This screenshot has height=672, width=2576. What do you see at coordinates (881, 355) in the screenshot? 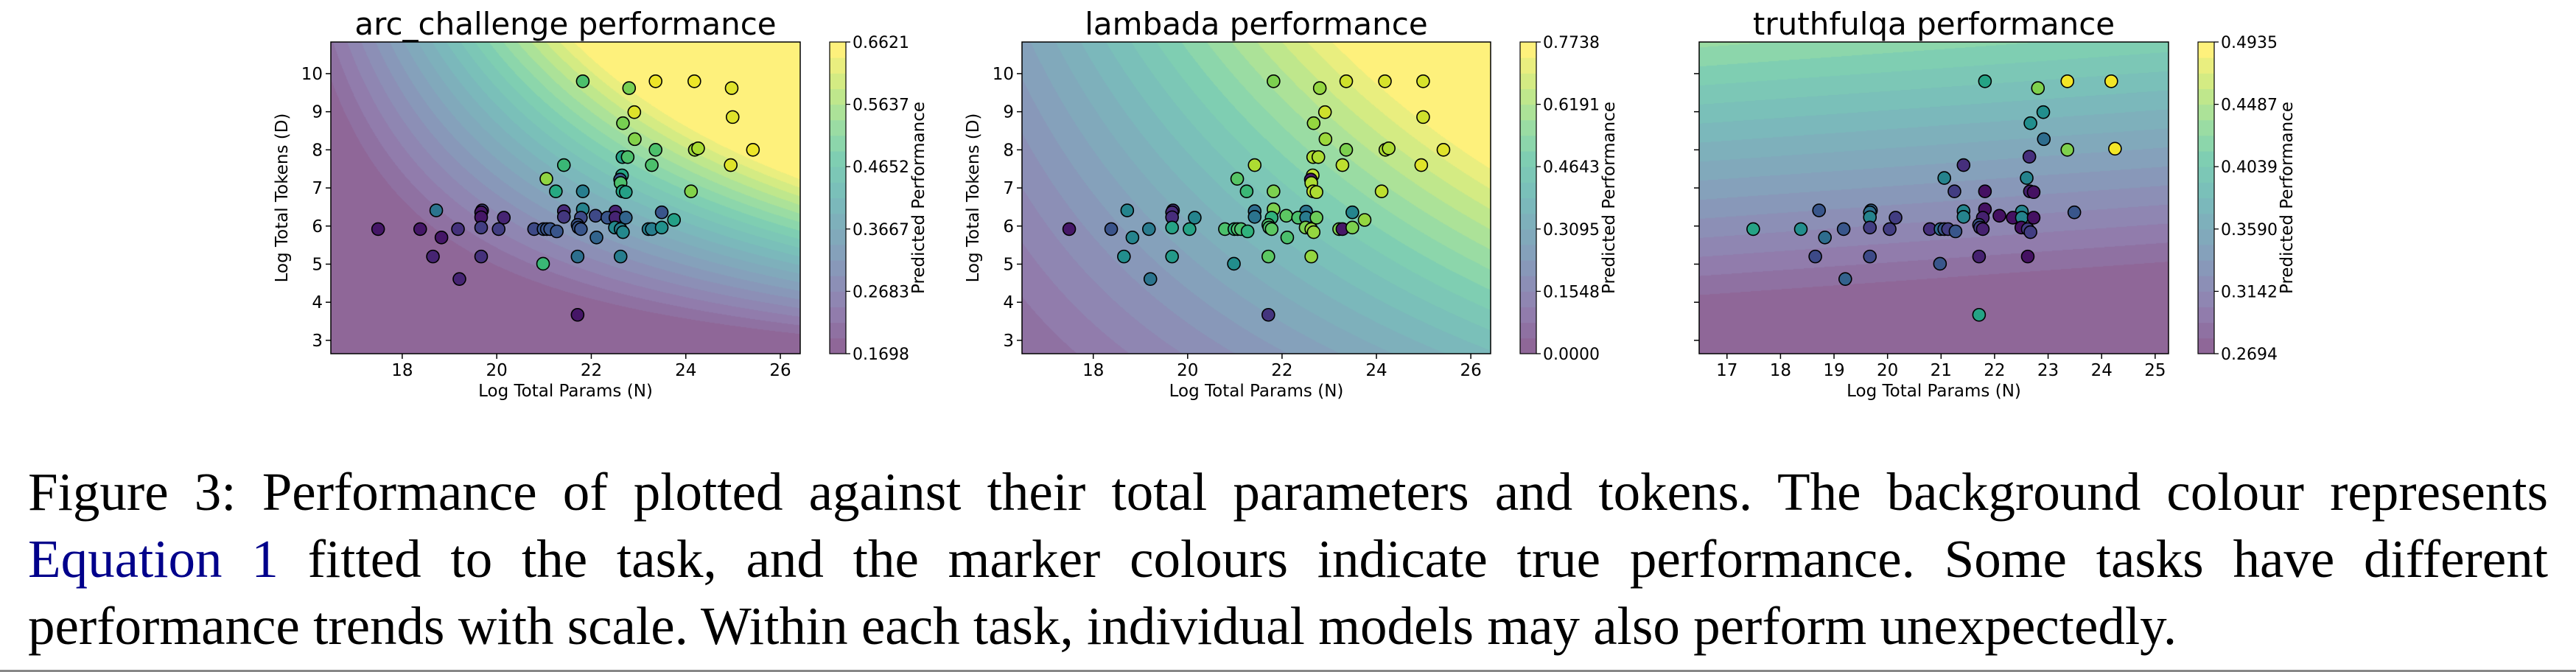
I see `colorbar-tick-label: 0.1698` at bounding box center [881, 355].